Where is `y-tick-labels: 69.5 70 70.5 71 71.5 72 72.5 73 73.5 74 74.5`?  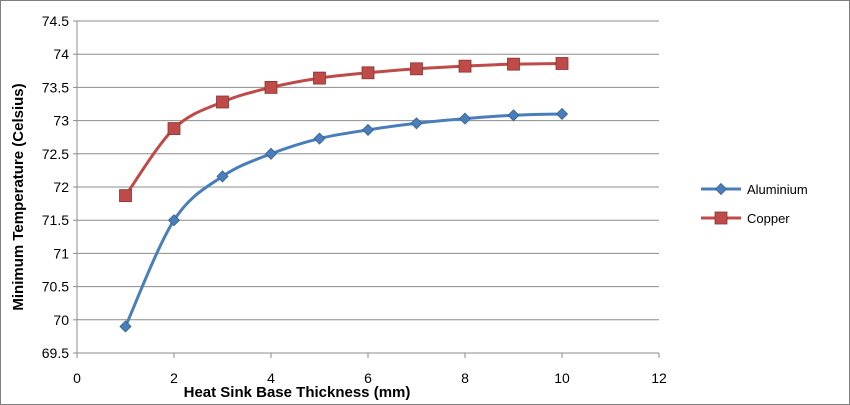
y-tick-labels: 69.5 70 70.5 71 71.5 72 72.5 73 73.5 74 74.5 is located at coordinates (55, 187).